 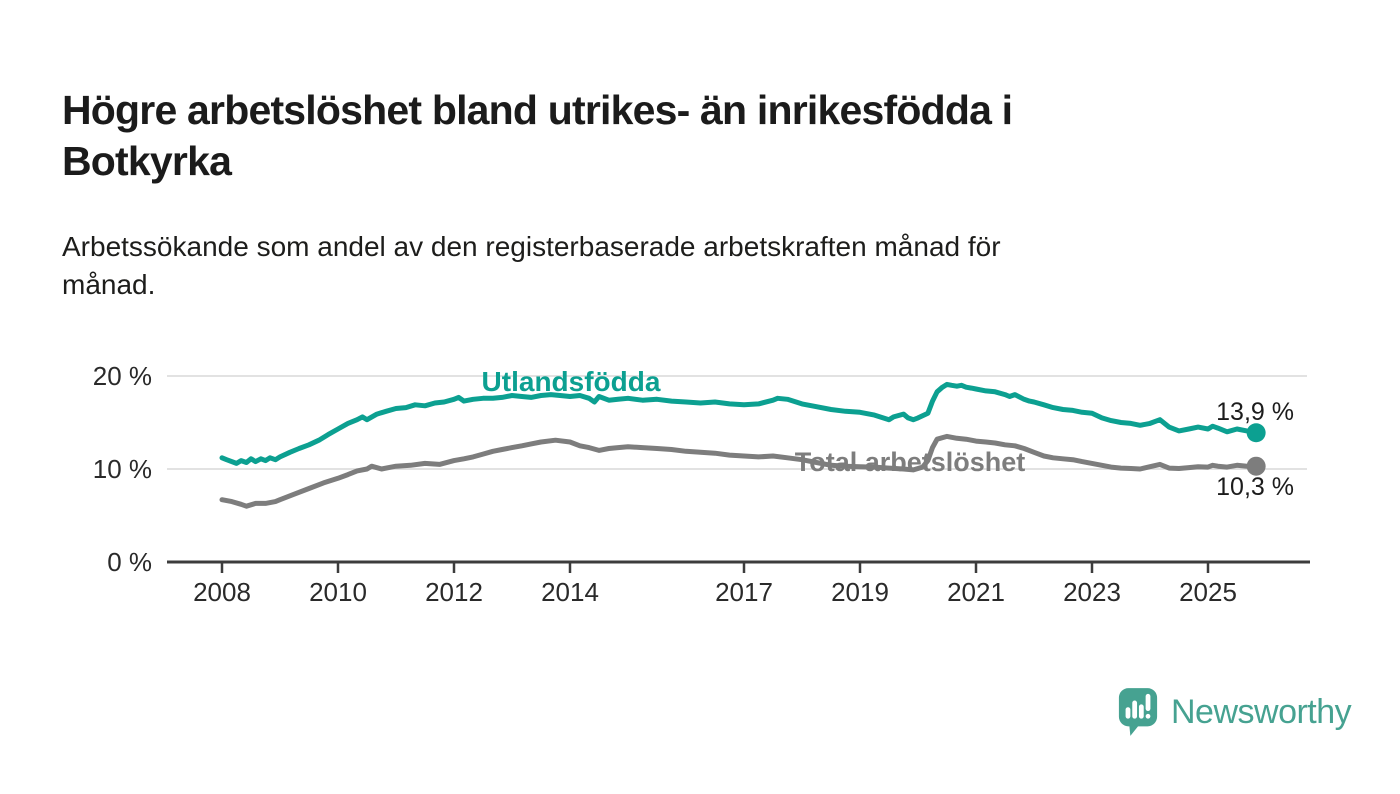 I want to click on title-line-2: Botkyrka, so click(x=147, y=161).